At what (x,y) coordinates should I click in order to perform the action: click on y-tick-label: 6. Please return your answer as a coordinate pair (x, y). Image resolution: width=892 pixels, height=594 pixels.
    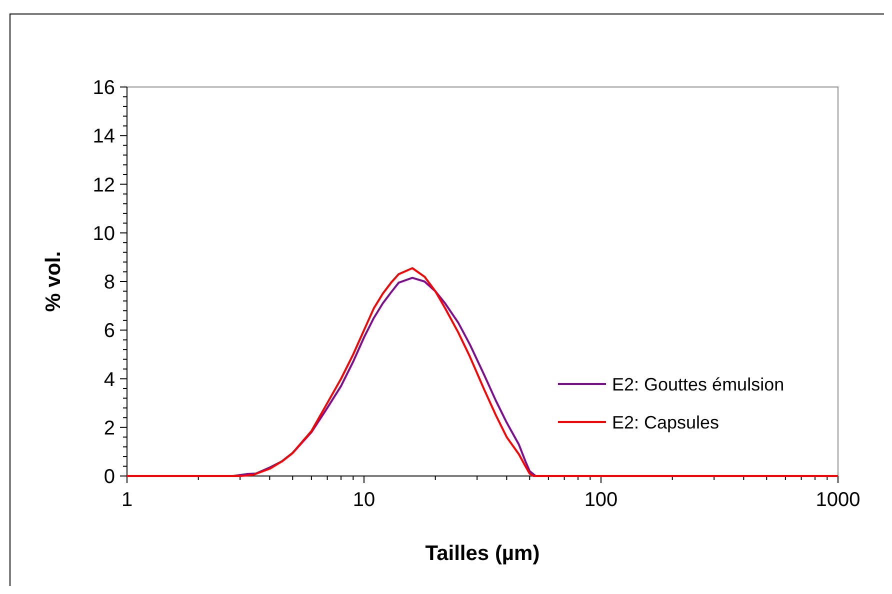
    Looking at the image, I should click on (109, 331).